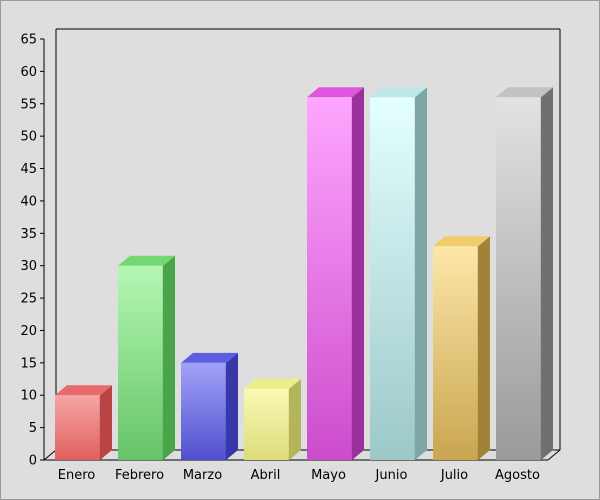  What do you see at coordinates (28, 201) in the screenshot?
I see `y-tick-label: 40` at bounding box center [28, 201].